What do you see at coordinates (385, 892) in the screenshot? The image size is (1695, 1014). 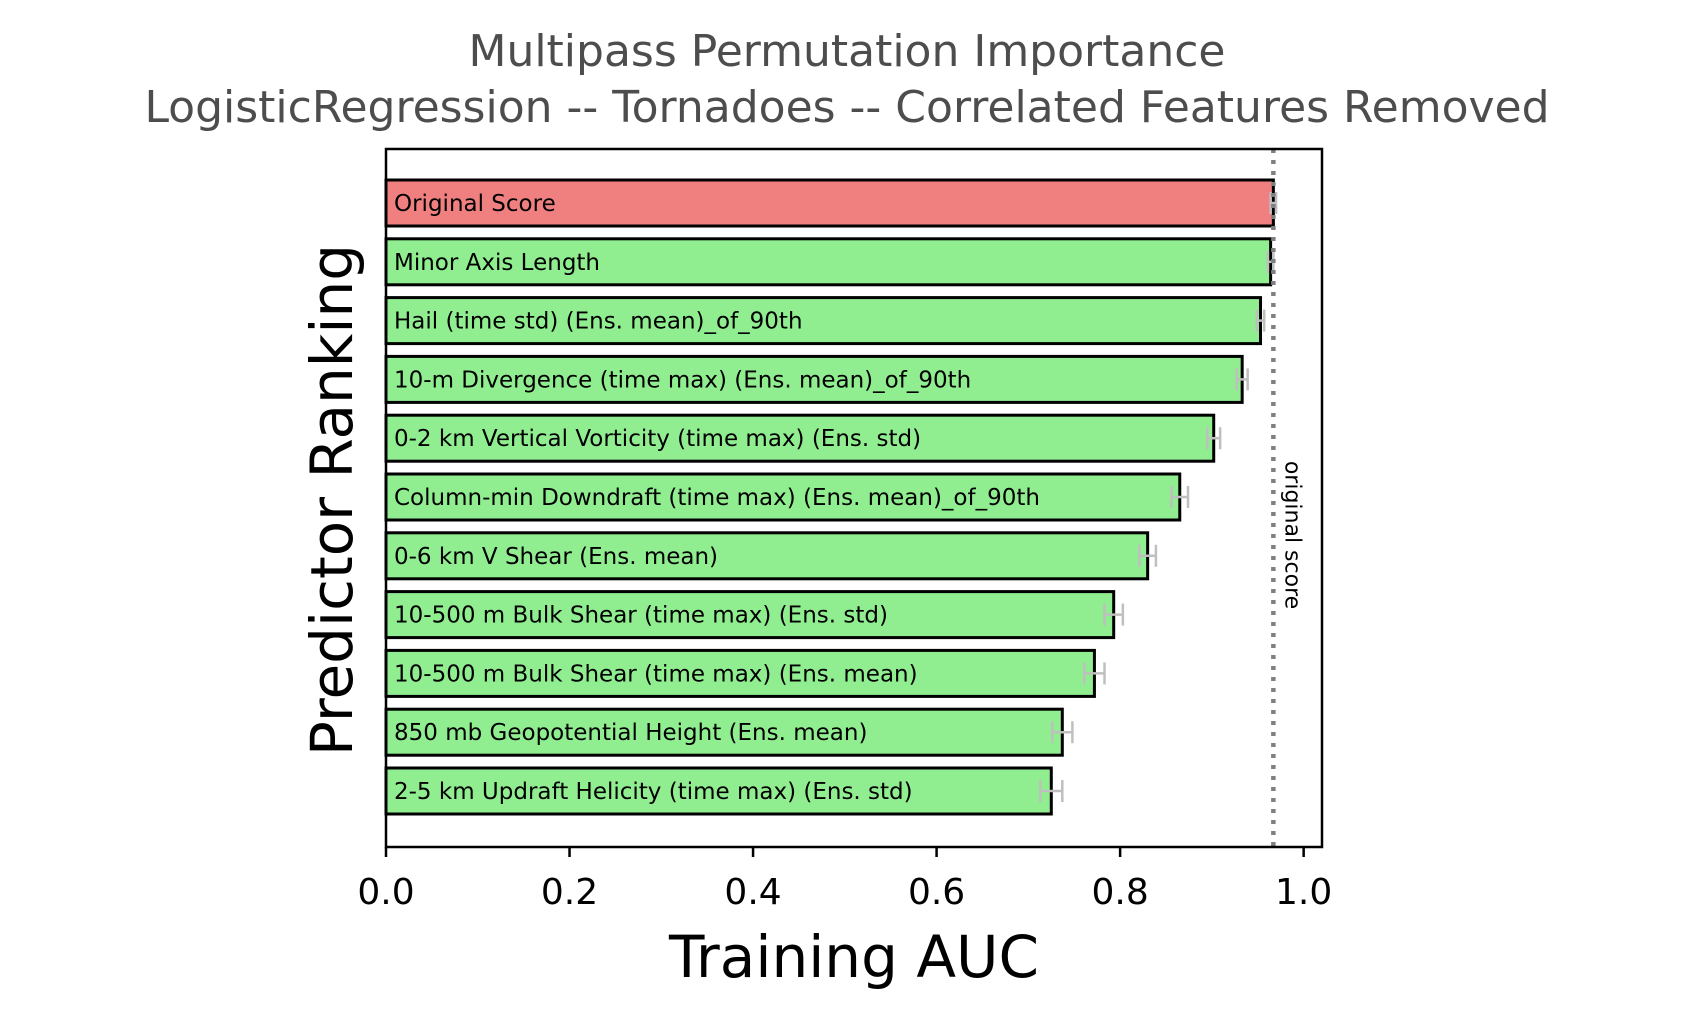 I see `x-tick-label: 0.0` at bounding box center [385, 892].